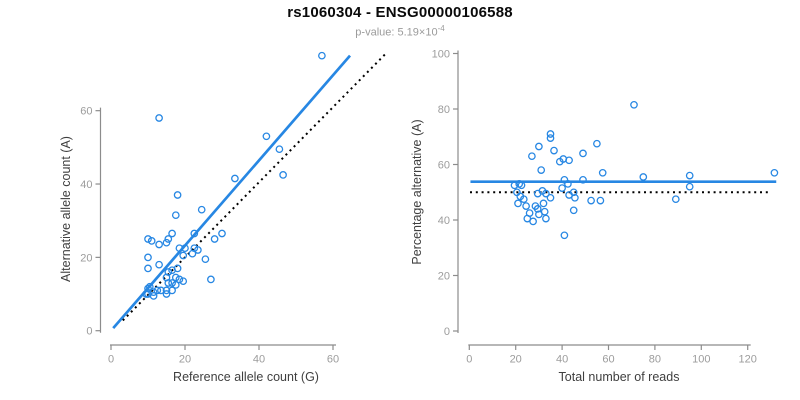 The width and height of the screenshot is (800, 400). I want to click on x-axis-title: Reference allele count (G), so click(246, 377).